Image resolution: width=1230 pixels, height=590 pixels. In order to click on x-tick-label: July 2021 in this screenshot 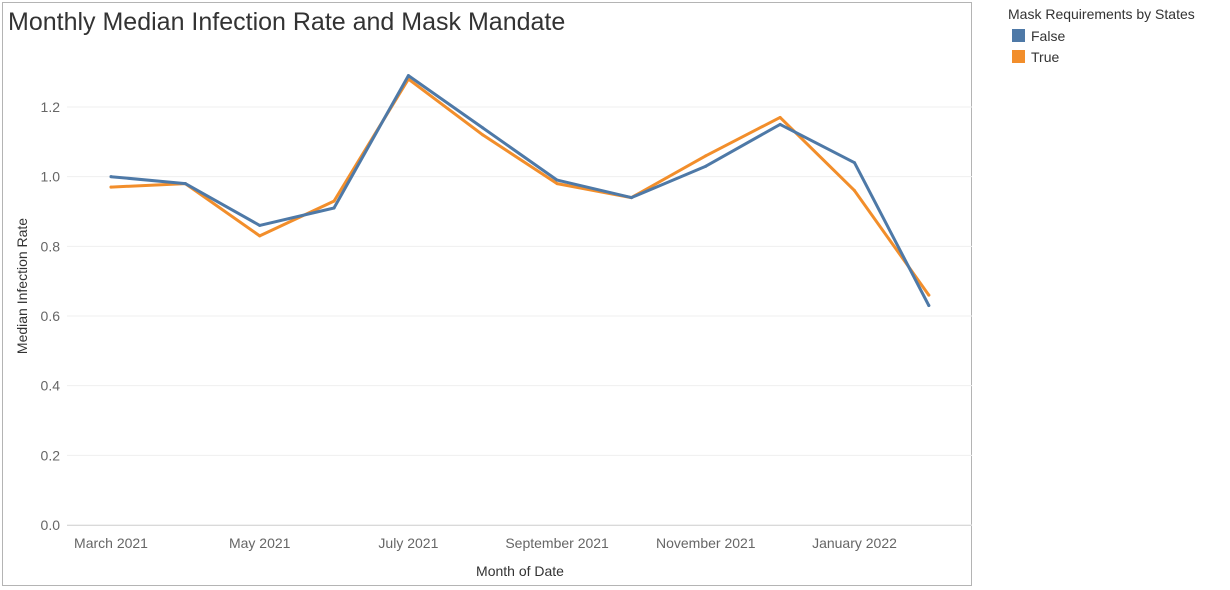, I will do `click(408, 543)`.